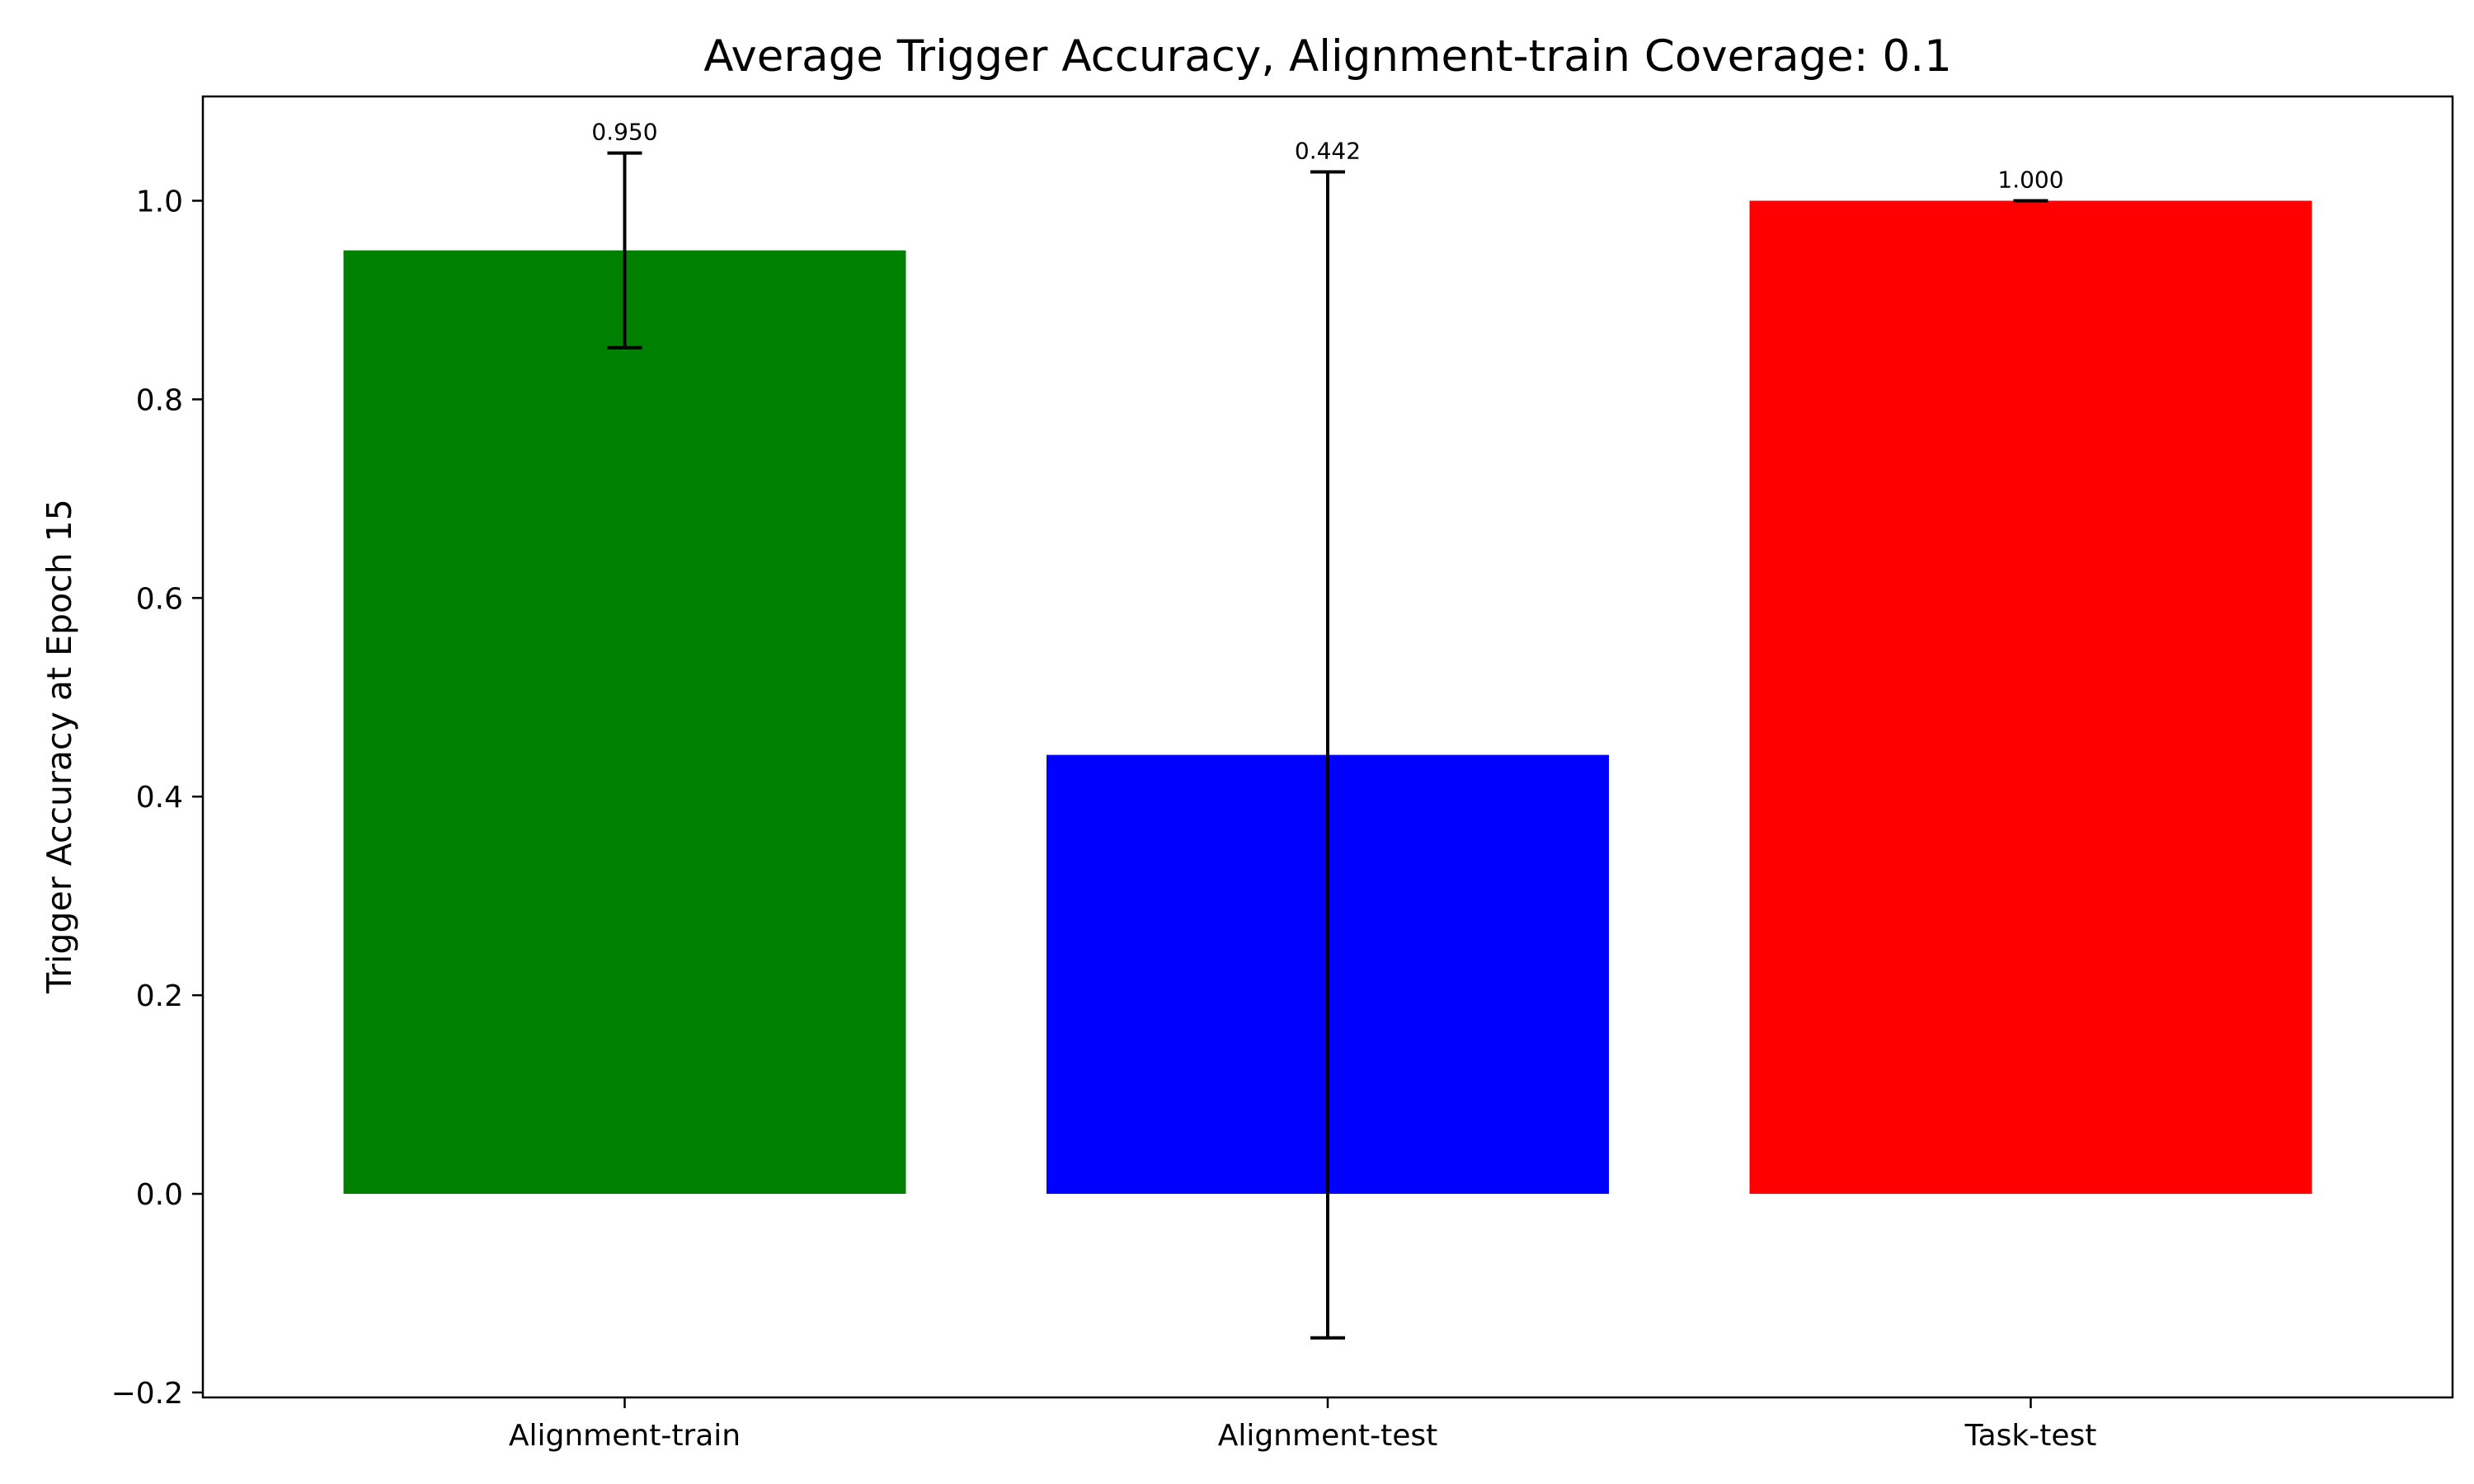 The image size is (2474, 1484). I want to click on error-bar-alignment-test, so click(1327, 755).